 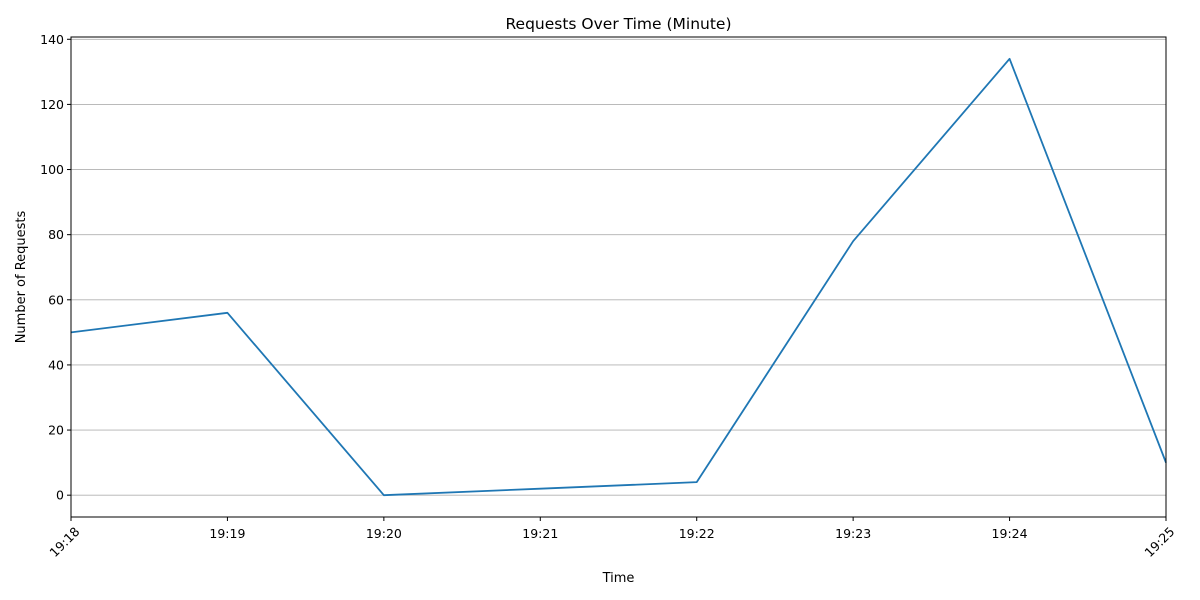 What do you see at coordinates (52, 104) in the screenshot?
I see `y-tick-label: 120` at bounding box center [52, 104].